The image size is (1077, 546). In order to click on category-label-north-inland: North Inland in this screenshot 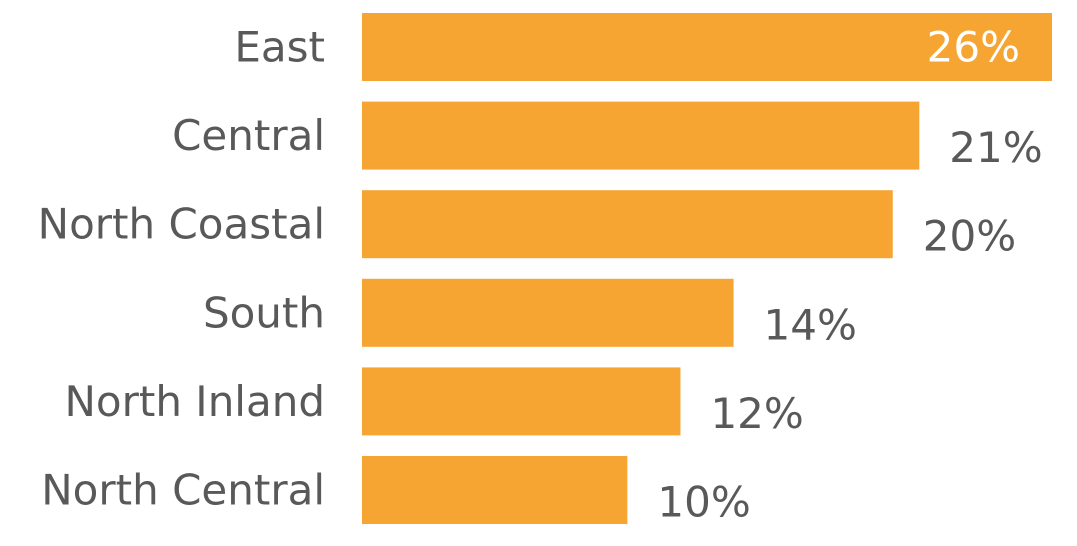, I will do `click(194, 401)`.